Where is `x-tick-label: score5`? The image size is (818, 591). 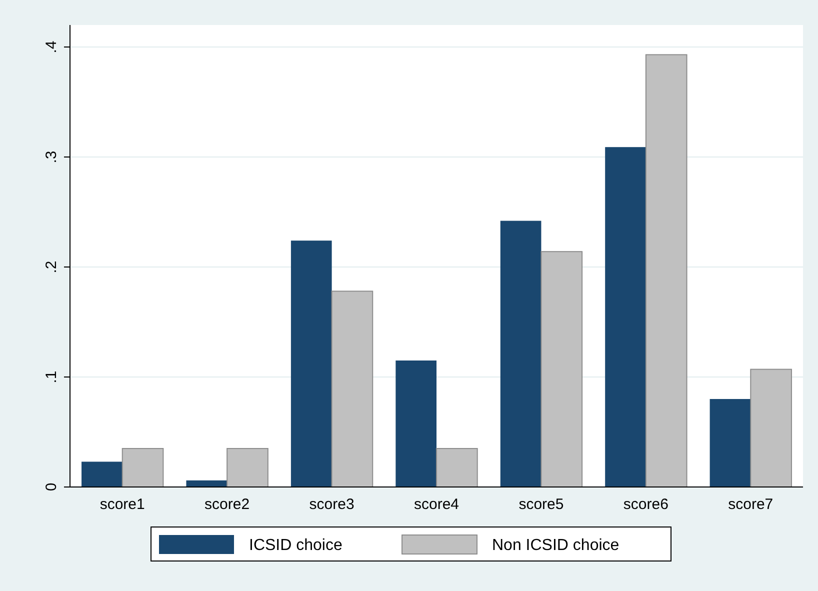
x-tick-label: score5 is located at coordinates (541, 504).